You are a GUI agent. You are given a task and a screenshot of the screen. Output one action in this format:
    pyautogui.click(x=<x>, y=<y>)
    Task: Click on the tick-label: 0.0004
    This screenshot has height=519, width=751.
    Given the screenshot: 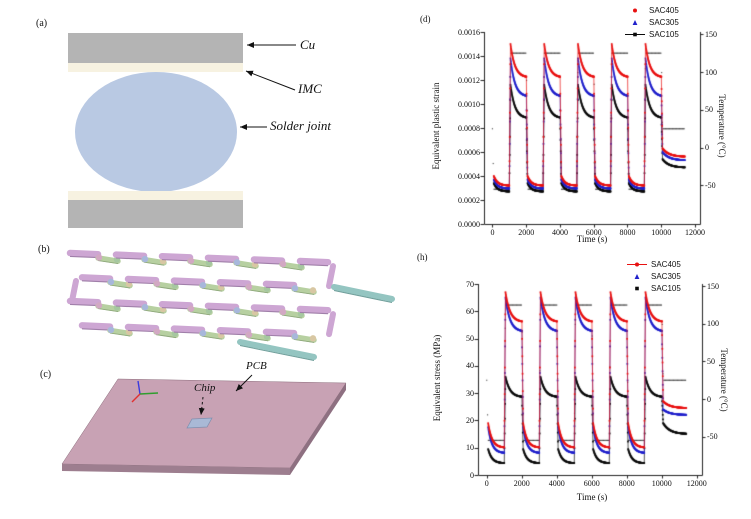 What is the action you would take?
    pyautogui.click(x=469, y=176)
    